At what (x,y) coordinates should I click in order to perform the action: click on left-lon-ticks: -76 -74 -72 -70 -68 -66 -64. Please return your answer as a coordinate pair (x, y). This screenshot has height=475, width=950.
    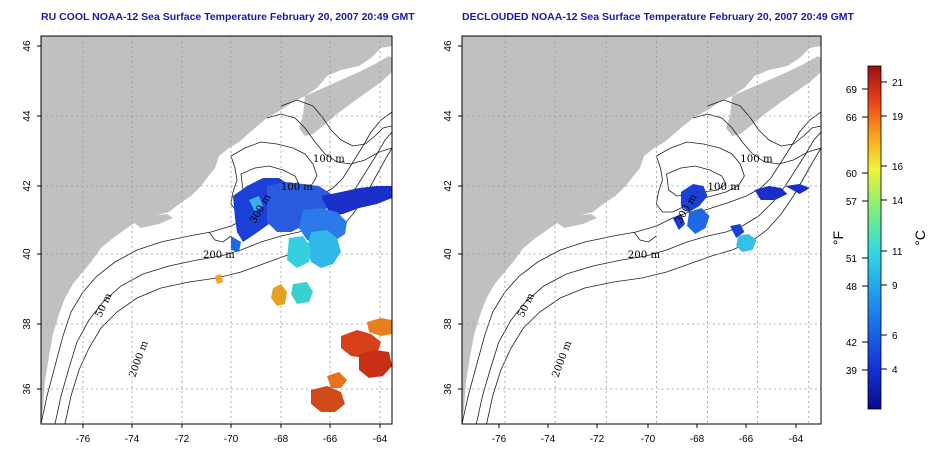
    Looking at the image, I should click on (232, 439).